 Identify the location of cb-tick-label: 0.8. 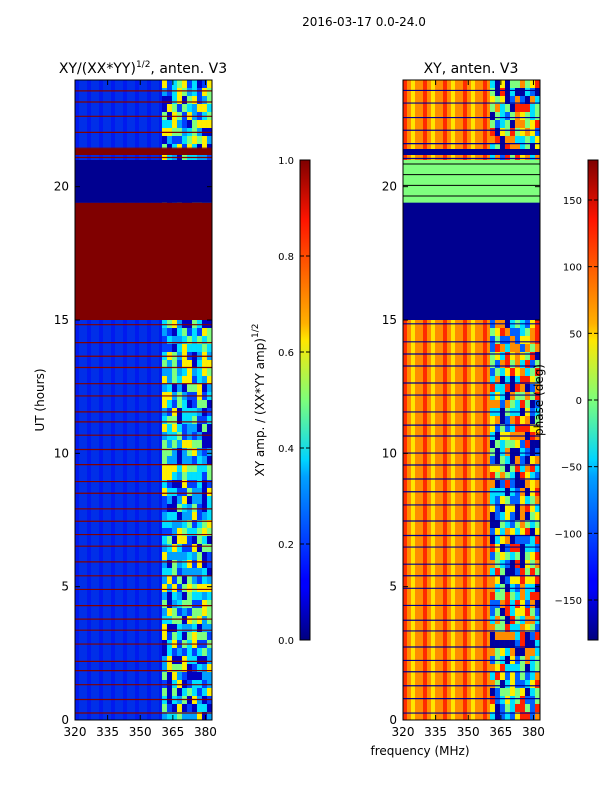
(286, 257).